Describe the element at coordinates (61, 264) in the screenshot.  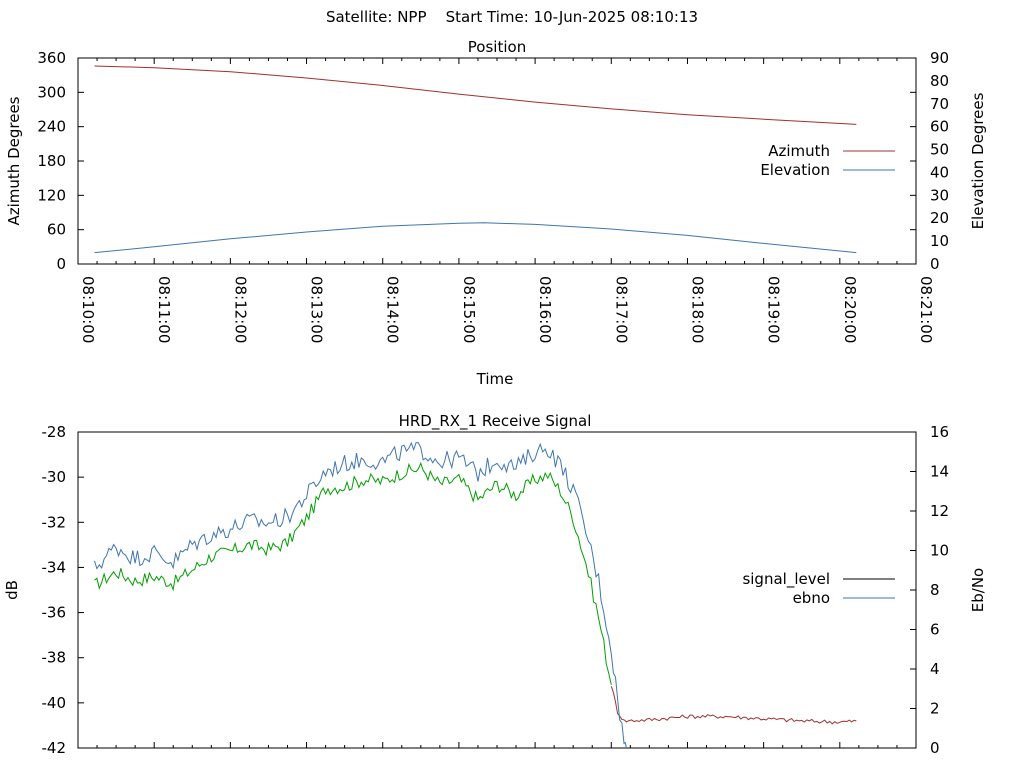
I see `y-tick-label: 0` at that location.